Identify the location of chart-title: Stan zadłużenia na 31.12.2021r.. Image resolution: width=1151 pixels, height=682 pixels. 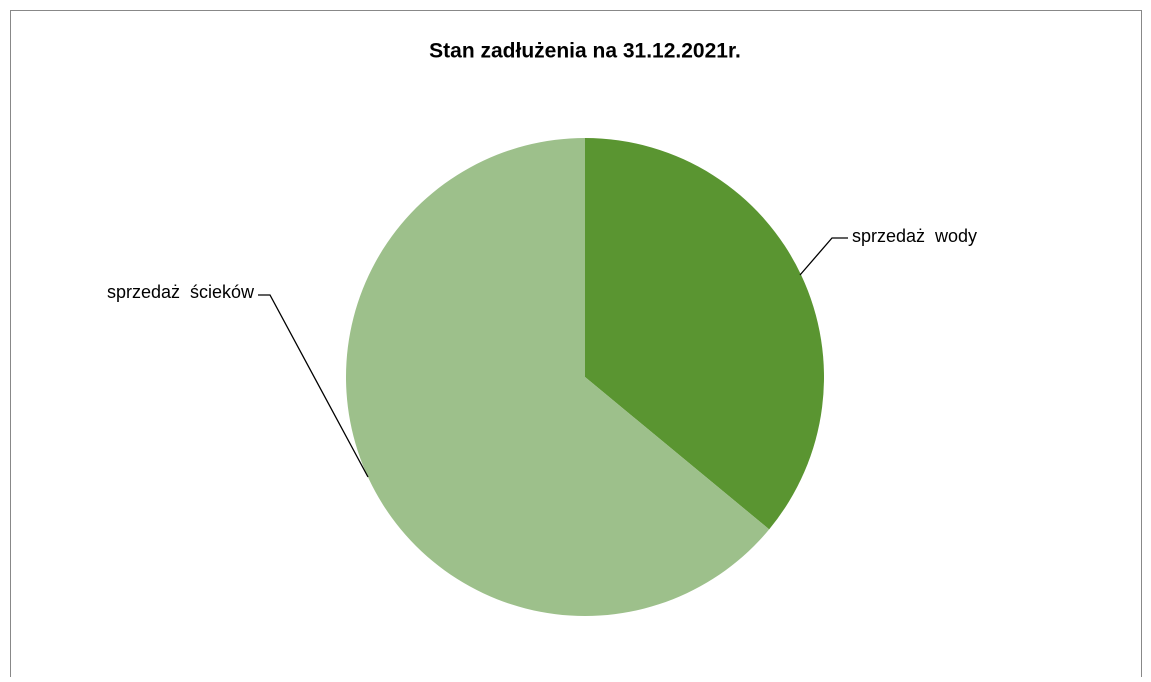
(585, 51).